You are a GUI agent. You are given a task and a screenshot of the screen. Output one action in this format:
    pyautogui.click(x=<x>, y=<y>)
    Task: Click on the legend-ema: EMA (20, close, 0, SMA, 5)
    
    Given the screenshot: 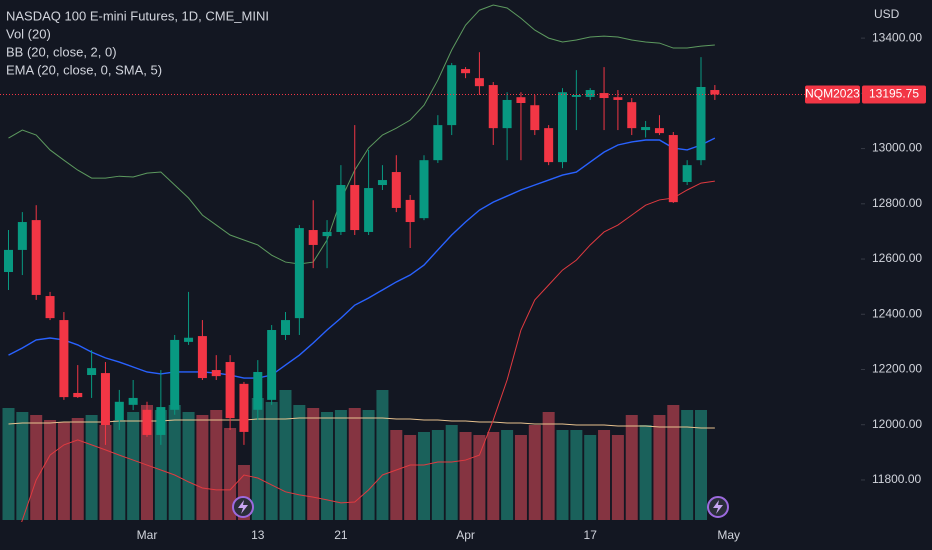 What is the action you would take?
    pyautogui.click(x=84, y=69)
    